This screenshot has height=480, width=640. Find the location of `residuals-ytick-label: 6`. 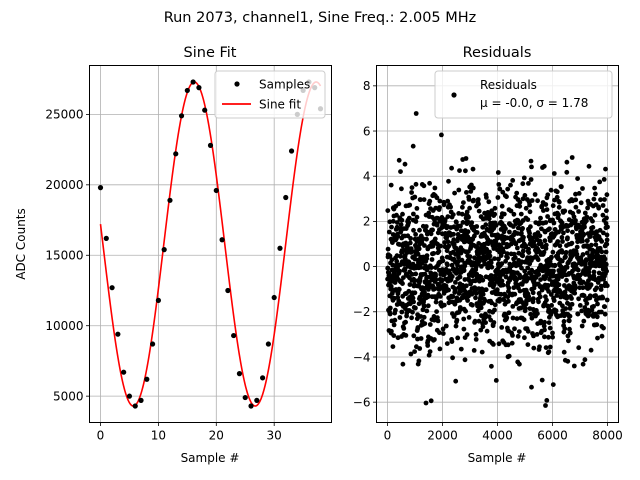

residuals-ytick-label: 6 is located at coordinates (367, 131).